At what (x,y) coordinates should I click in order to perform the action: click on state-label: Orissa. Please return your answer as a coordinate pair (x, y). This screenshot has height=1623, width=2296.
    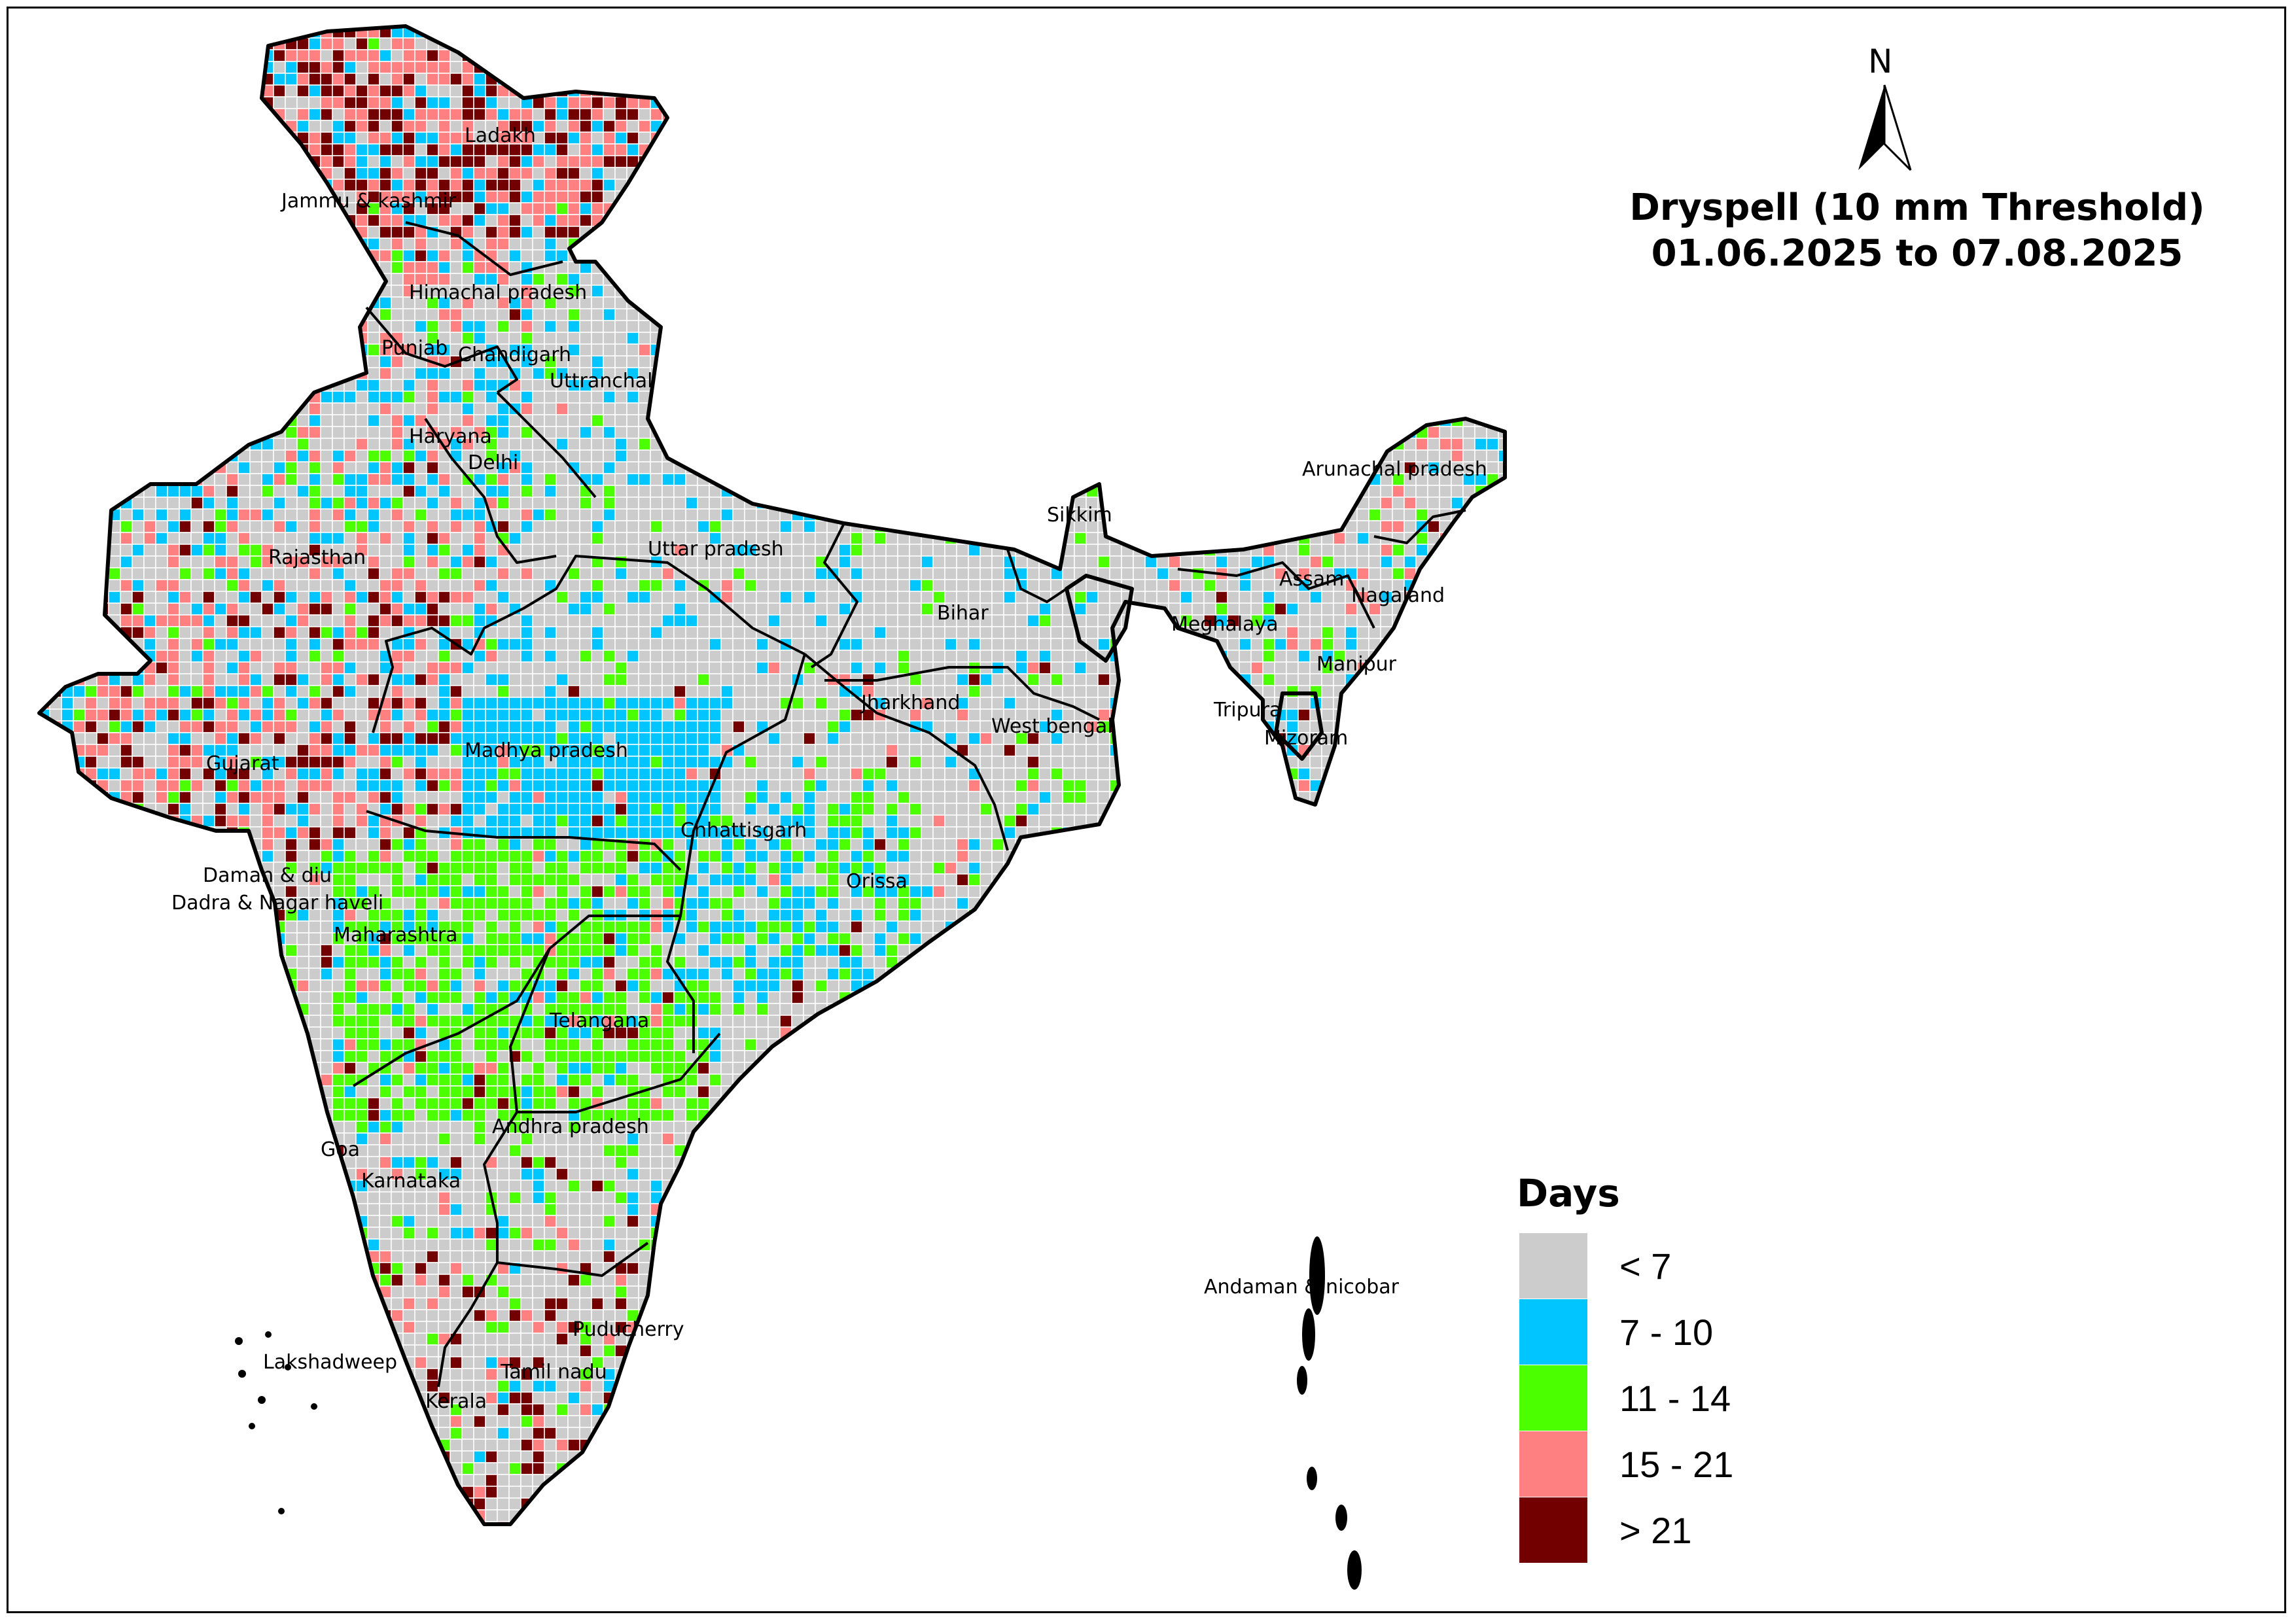
    Looking at the image, I should click on (877, 882).